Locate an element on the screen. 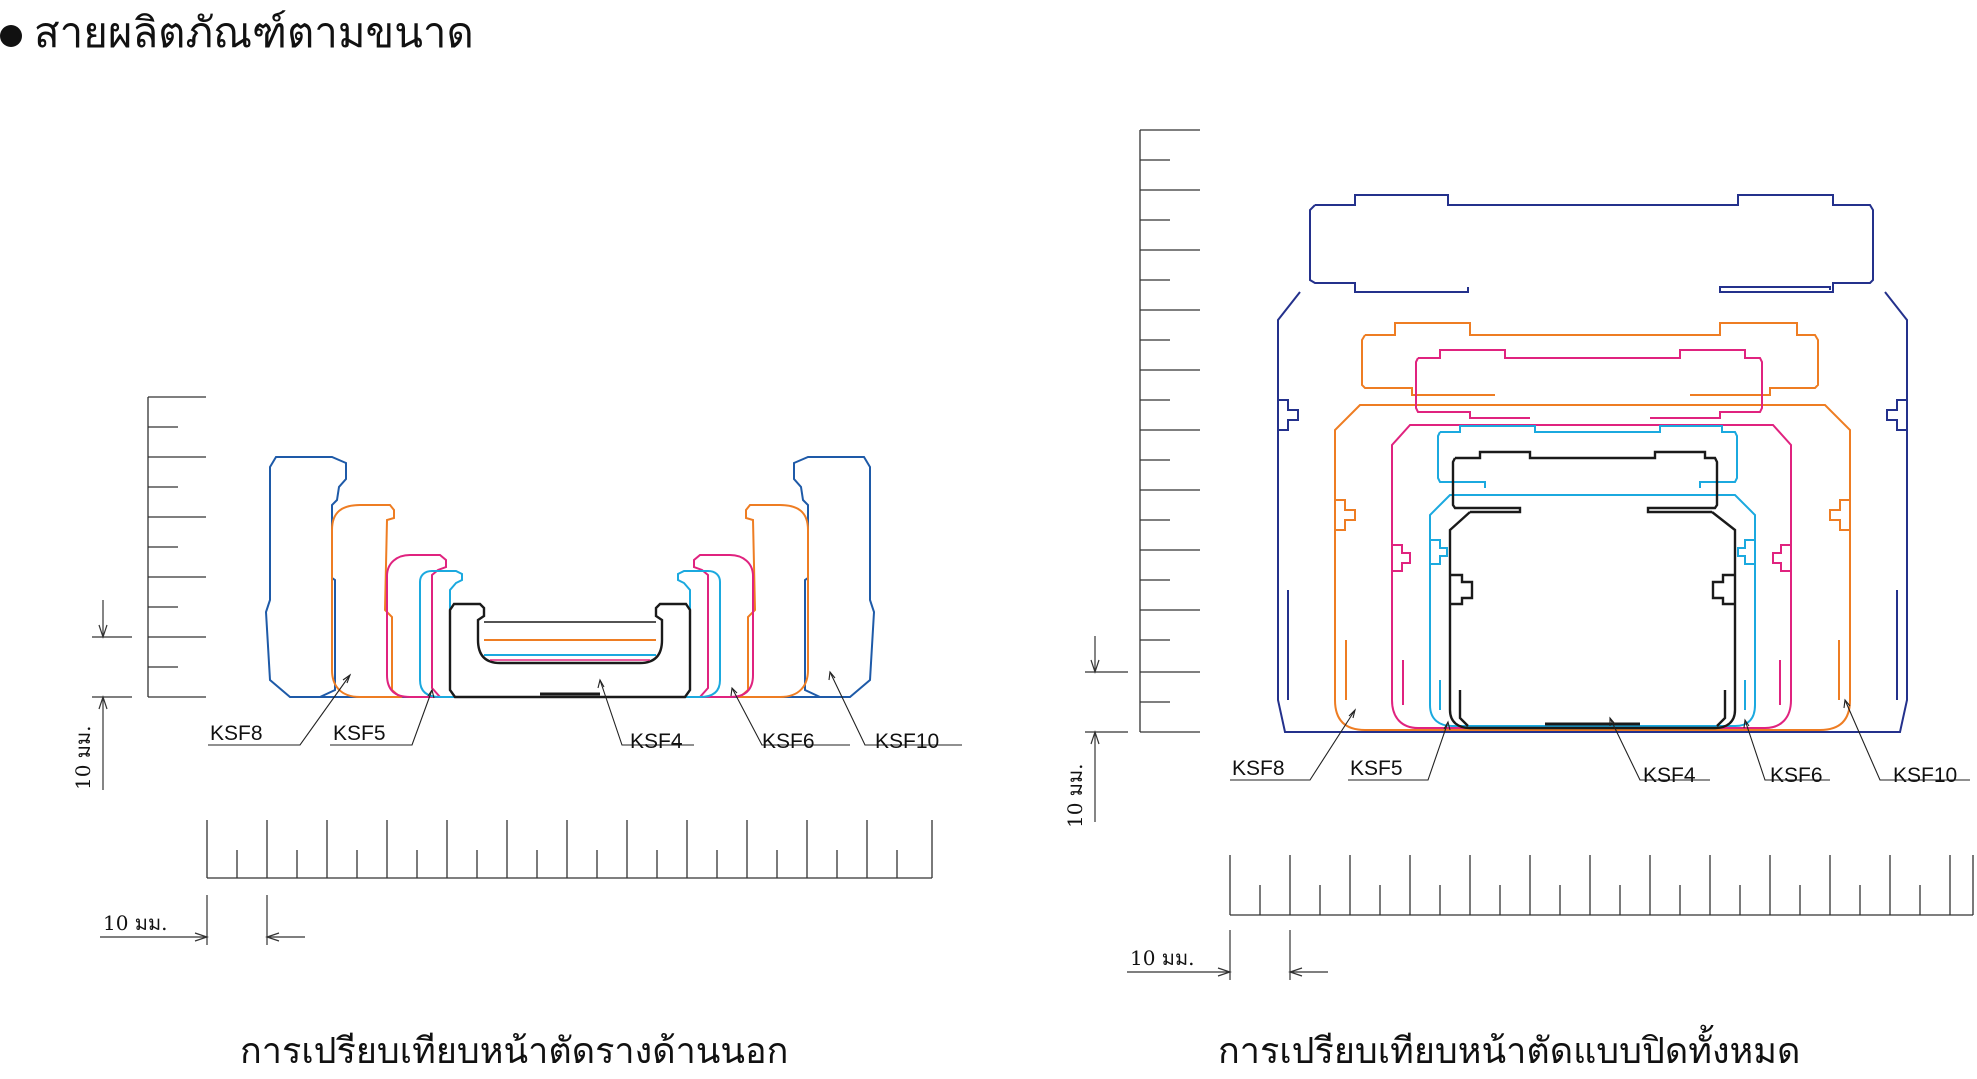  left-ksf5-profile-right is located at coordinates (699, 634).